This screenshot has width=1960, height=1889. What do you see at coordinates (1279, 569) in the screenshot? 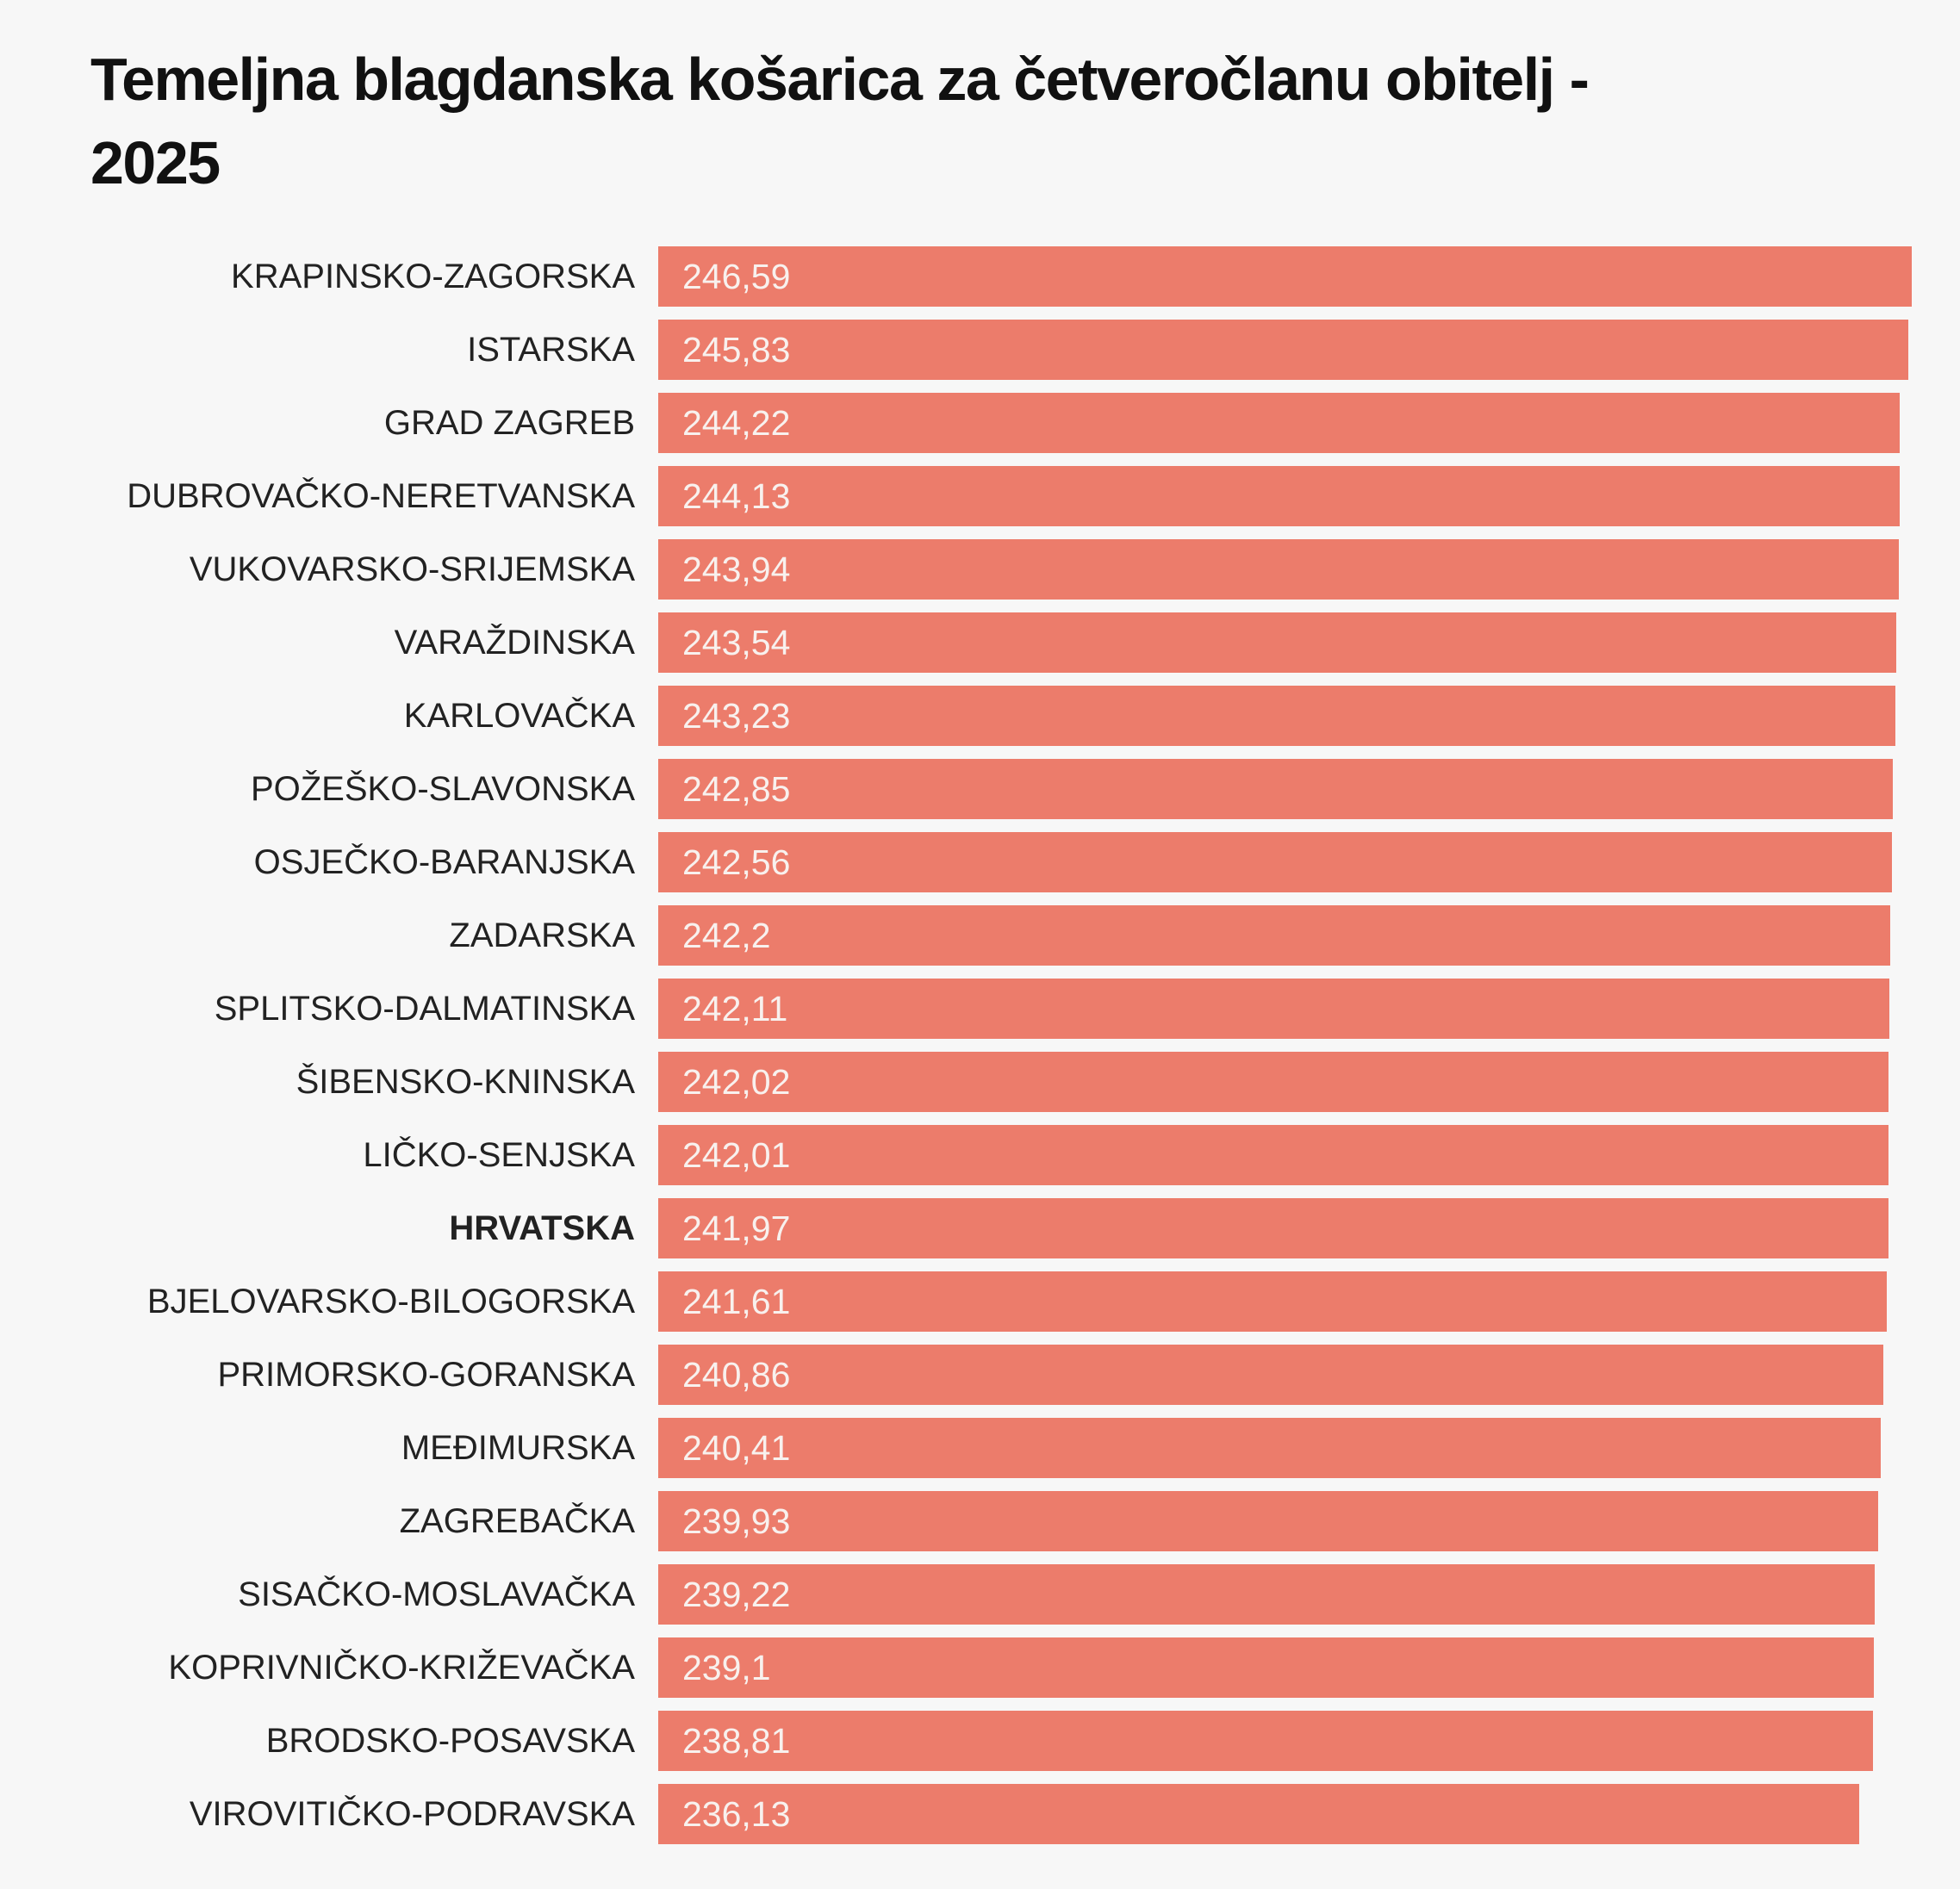
I see `value-bar: 243,94` at bounding box center [1279, 569].